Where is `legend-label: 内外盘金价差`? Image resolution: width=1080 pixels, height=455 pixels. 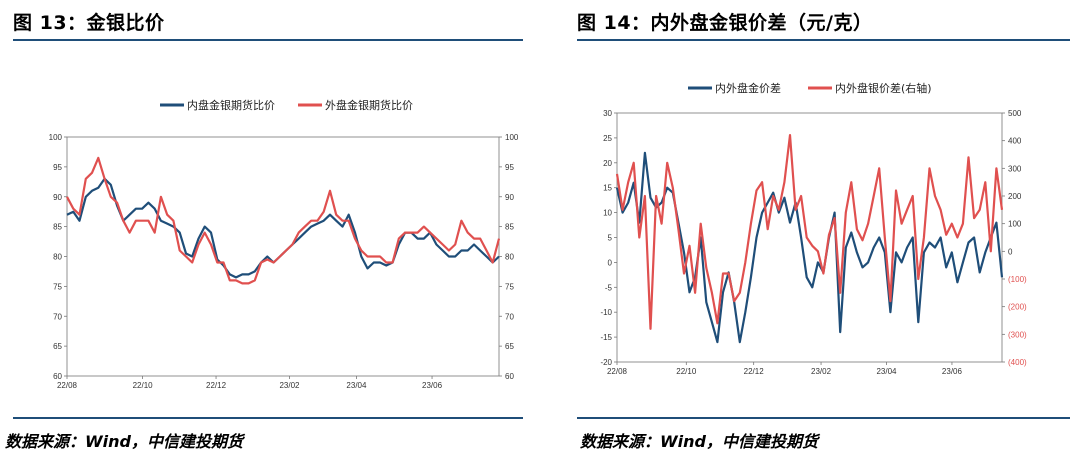
legend-label: 内外盘金价差 is located at coordinates (748, 88).